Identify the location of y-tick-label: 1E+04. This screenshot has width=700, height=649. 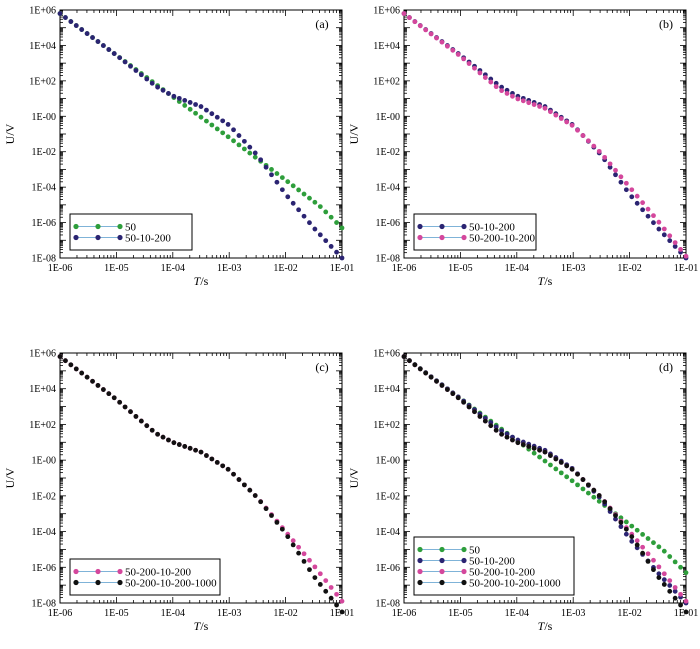
(42, 389).